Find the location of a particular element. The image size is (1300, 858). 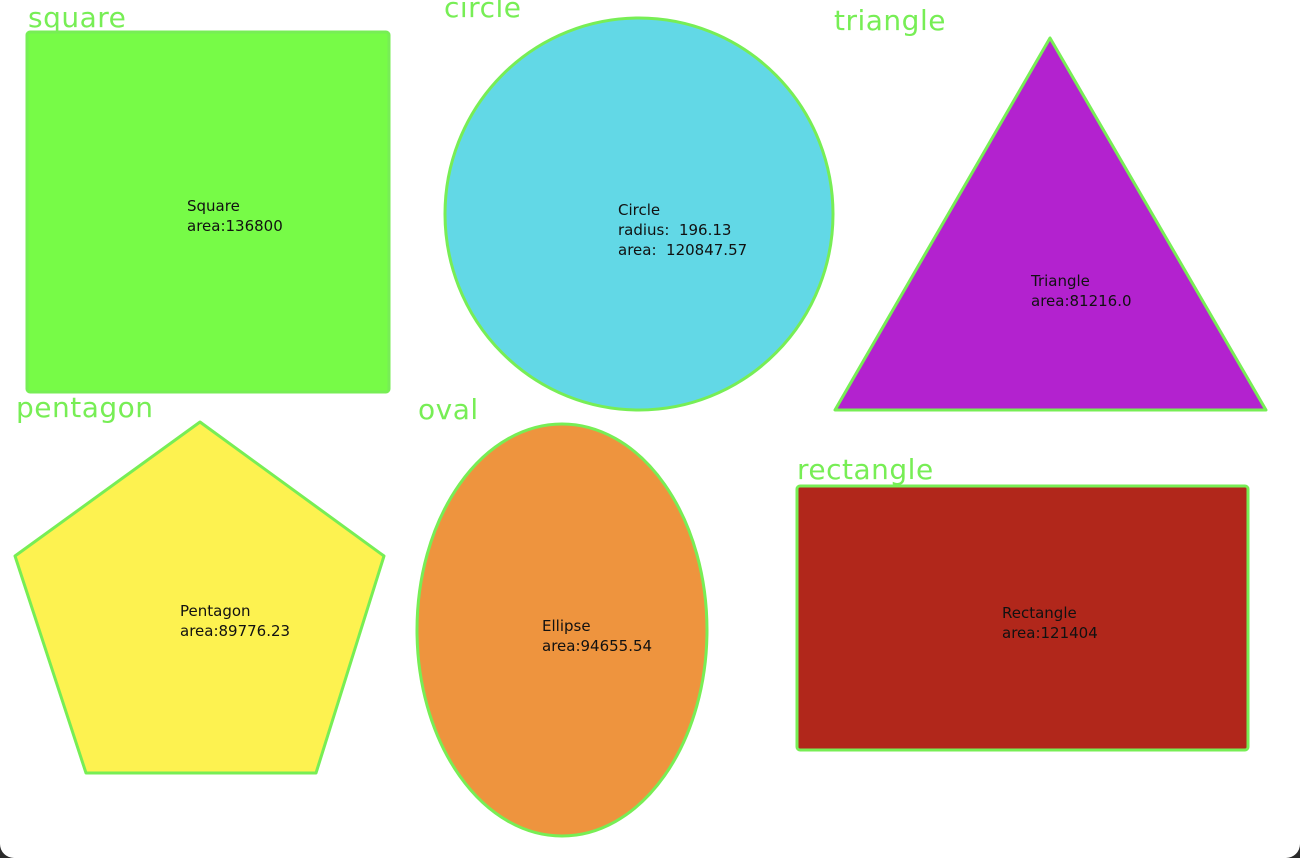

circle-shape is located at coordinates (639, 214).